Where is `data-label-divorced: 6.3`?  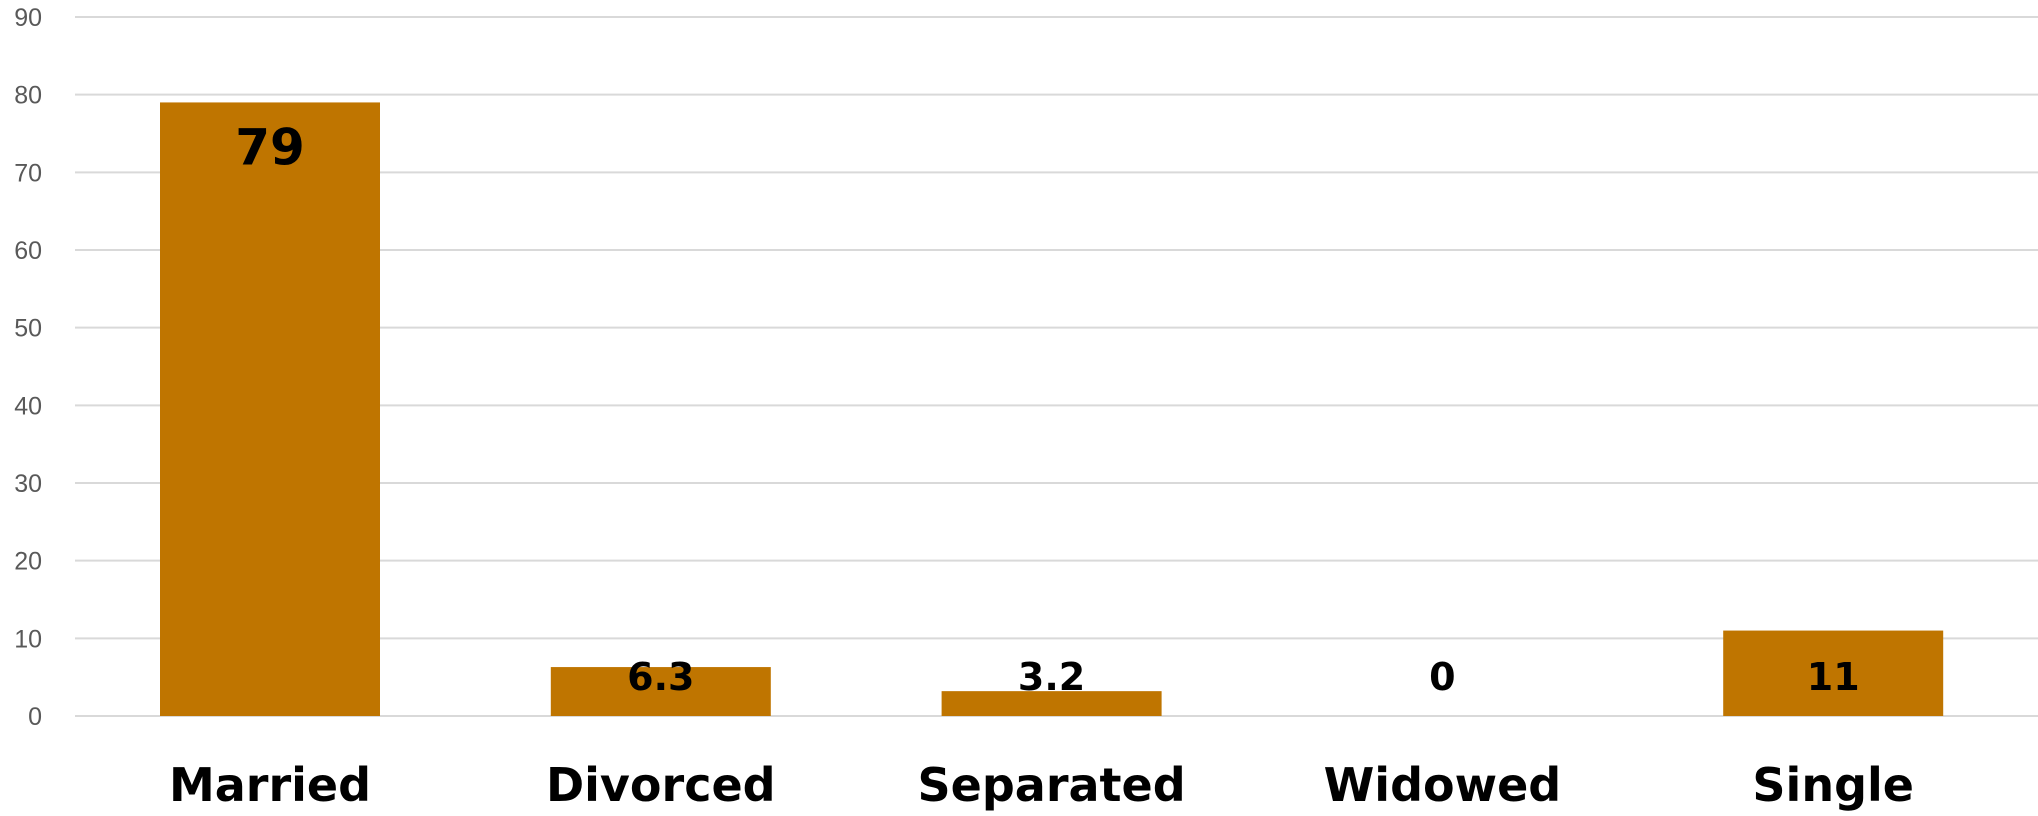
data-label-divorced: 6.3 is located at coordinates (660, 677).